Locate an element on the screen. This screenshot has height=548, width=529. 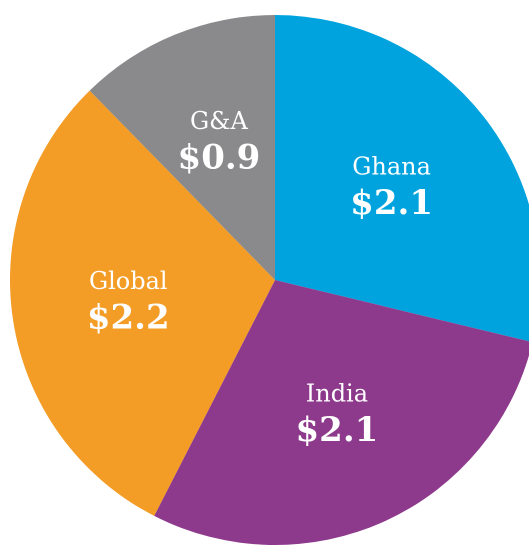
slice-name: G&A is located at coordinates (219, 121).